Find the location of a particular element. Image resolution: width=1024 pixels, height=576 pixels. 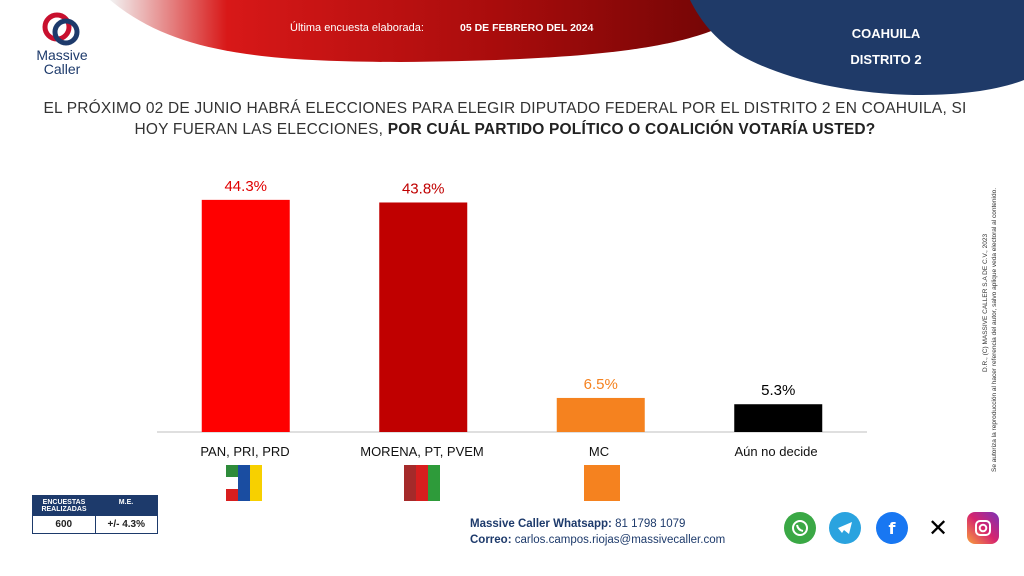

state-name: COAHUILA is located at coordinates (886, 33).